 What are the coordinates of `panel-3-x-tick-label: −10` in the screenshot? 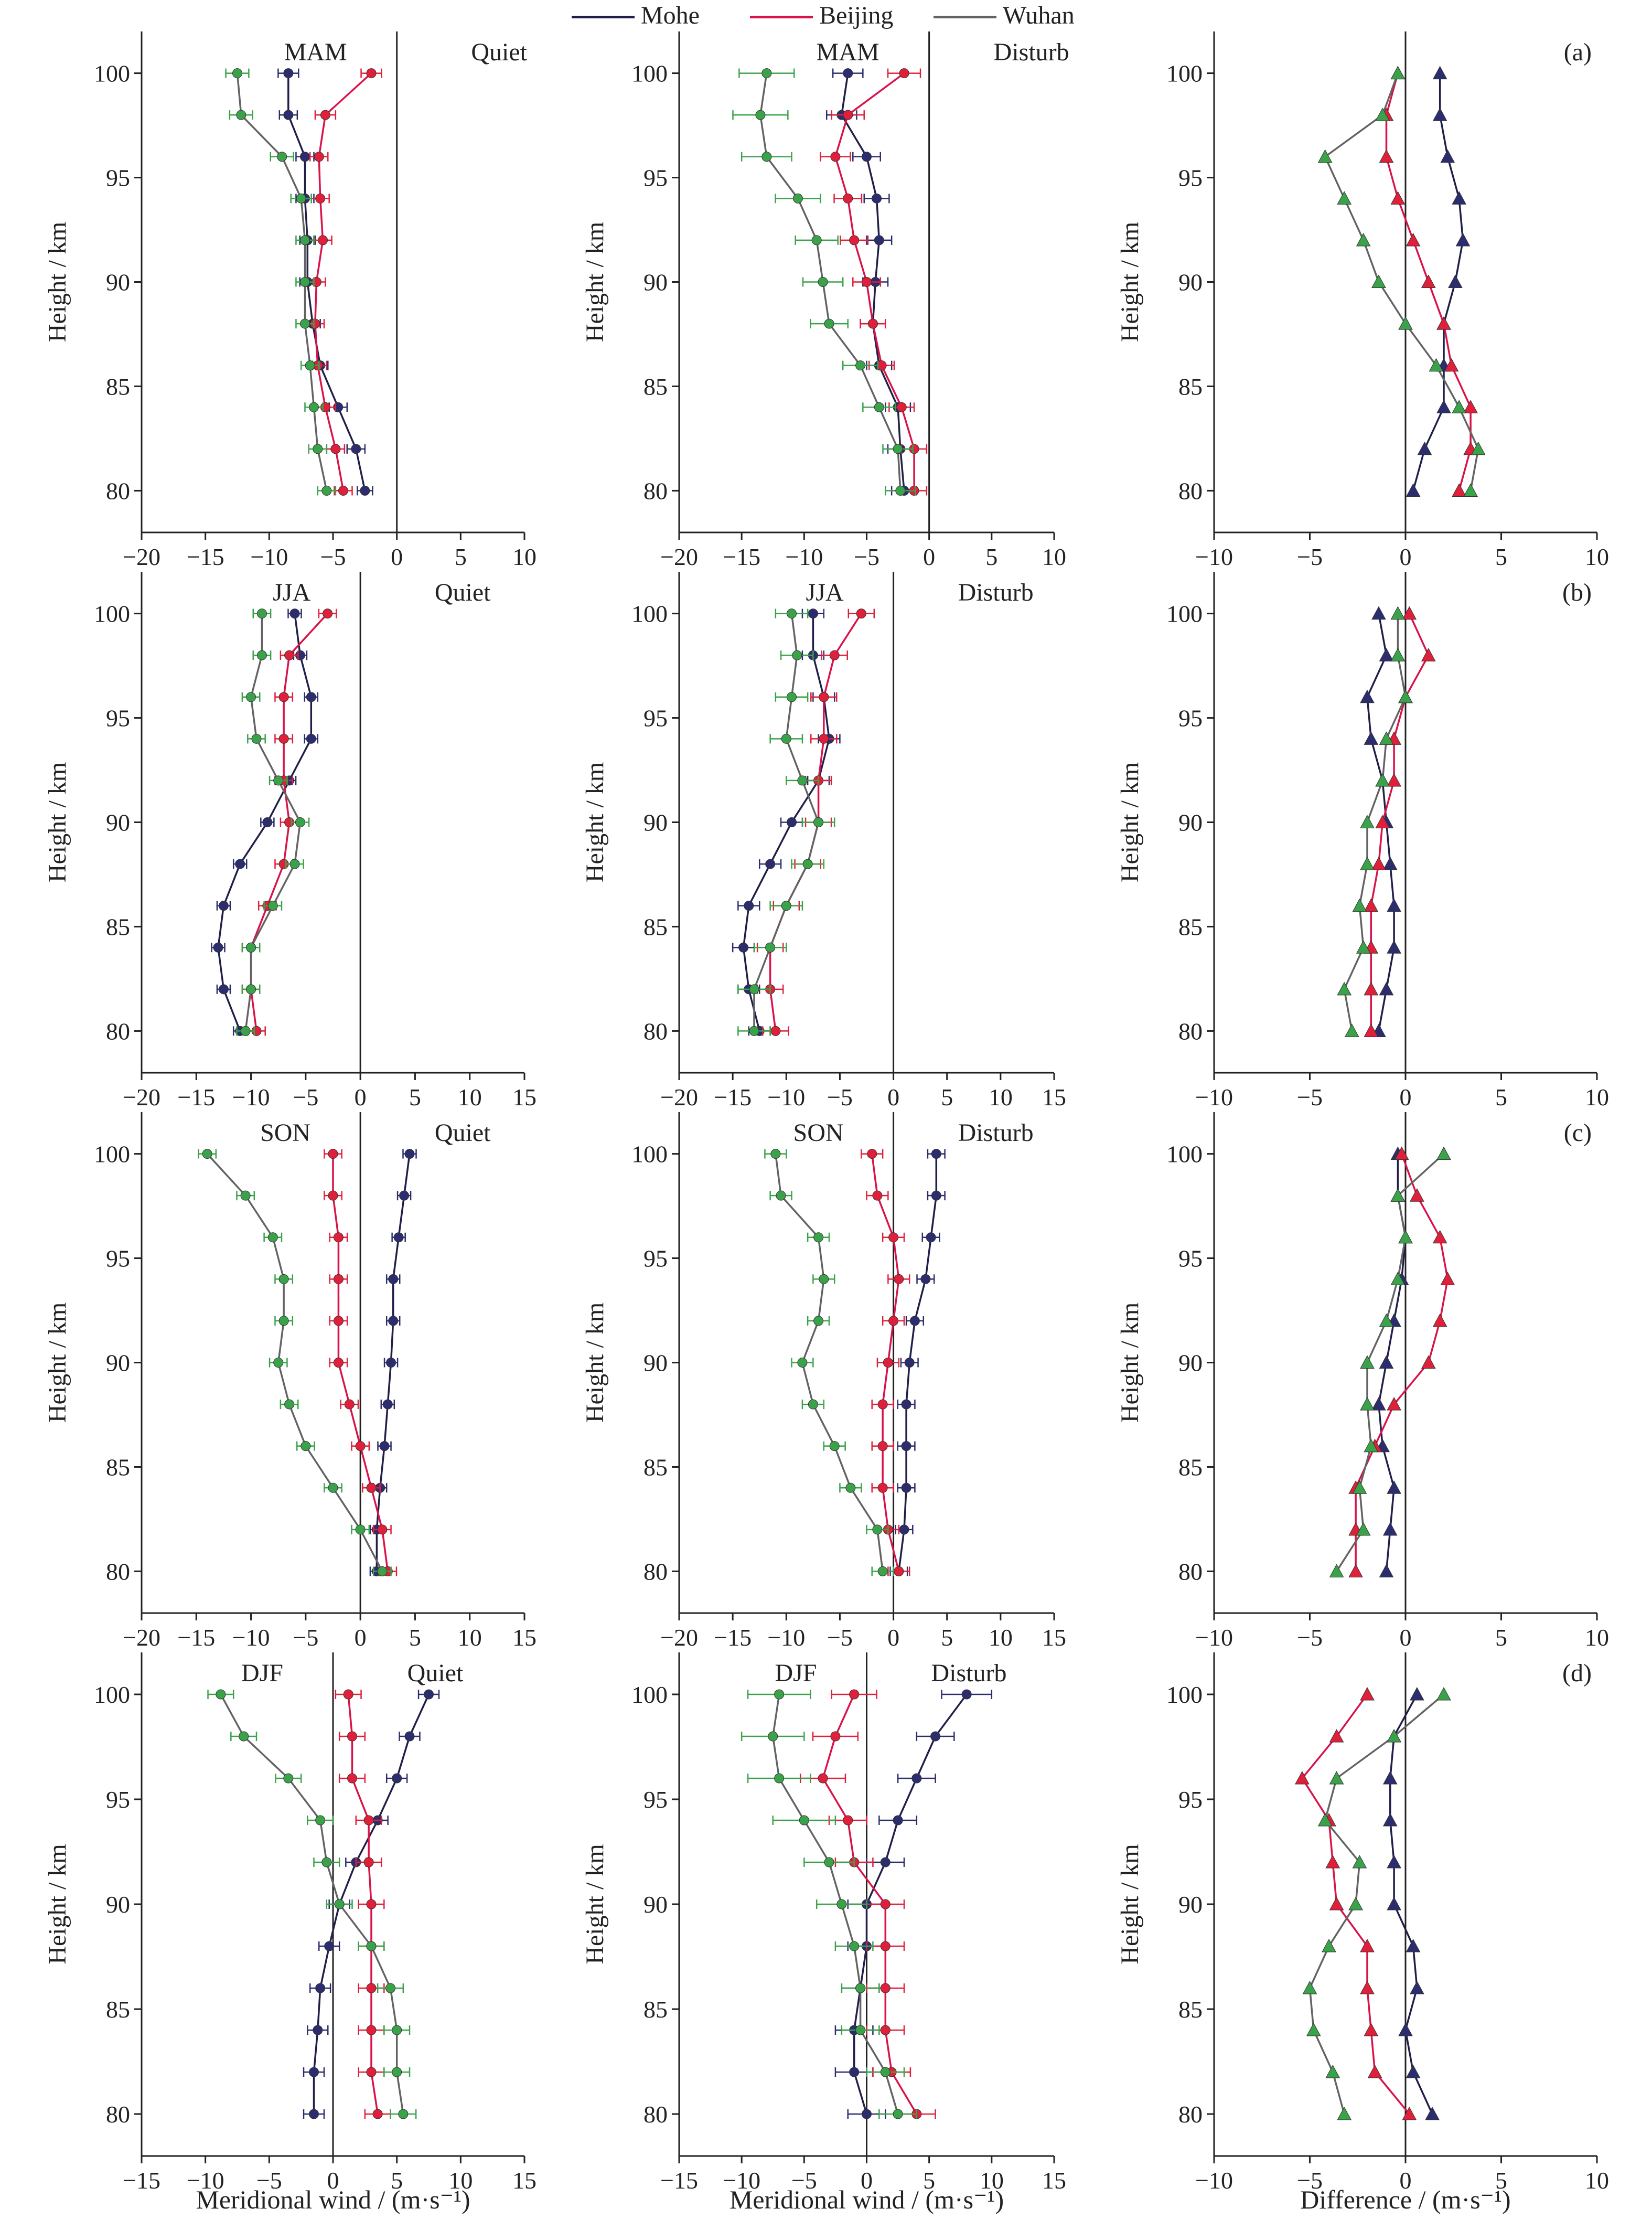 It's located at (1214, 556).